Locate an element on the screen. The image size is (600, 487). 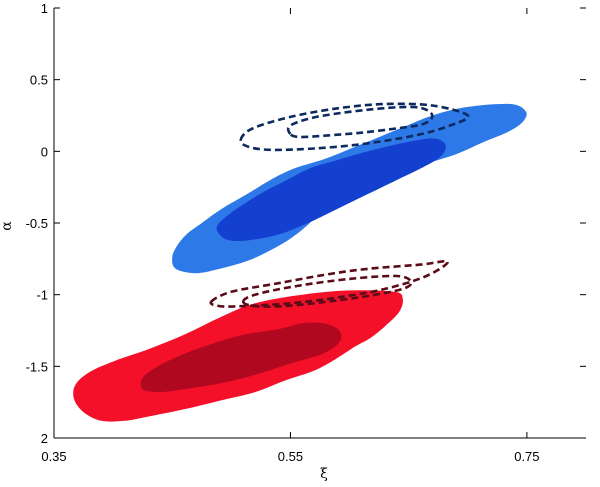
x-tick-label: 0.55 is located at coordinates (290, 456).